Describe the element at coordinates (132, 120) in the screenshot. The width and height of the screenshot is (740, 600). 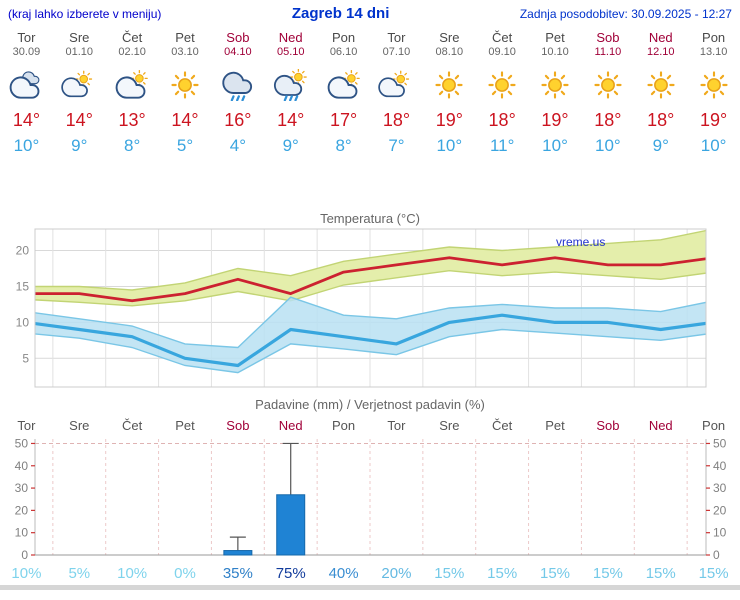
I see `max-temperature: 13°` at that location.